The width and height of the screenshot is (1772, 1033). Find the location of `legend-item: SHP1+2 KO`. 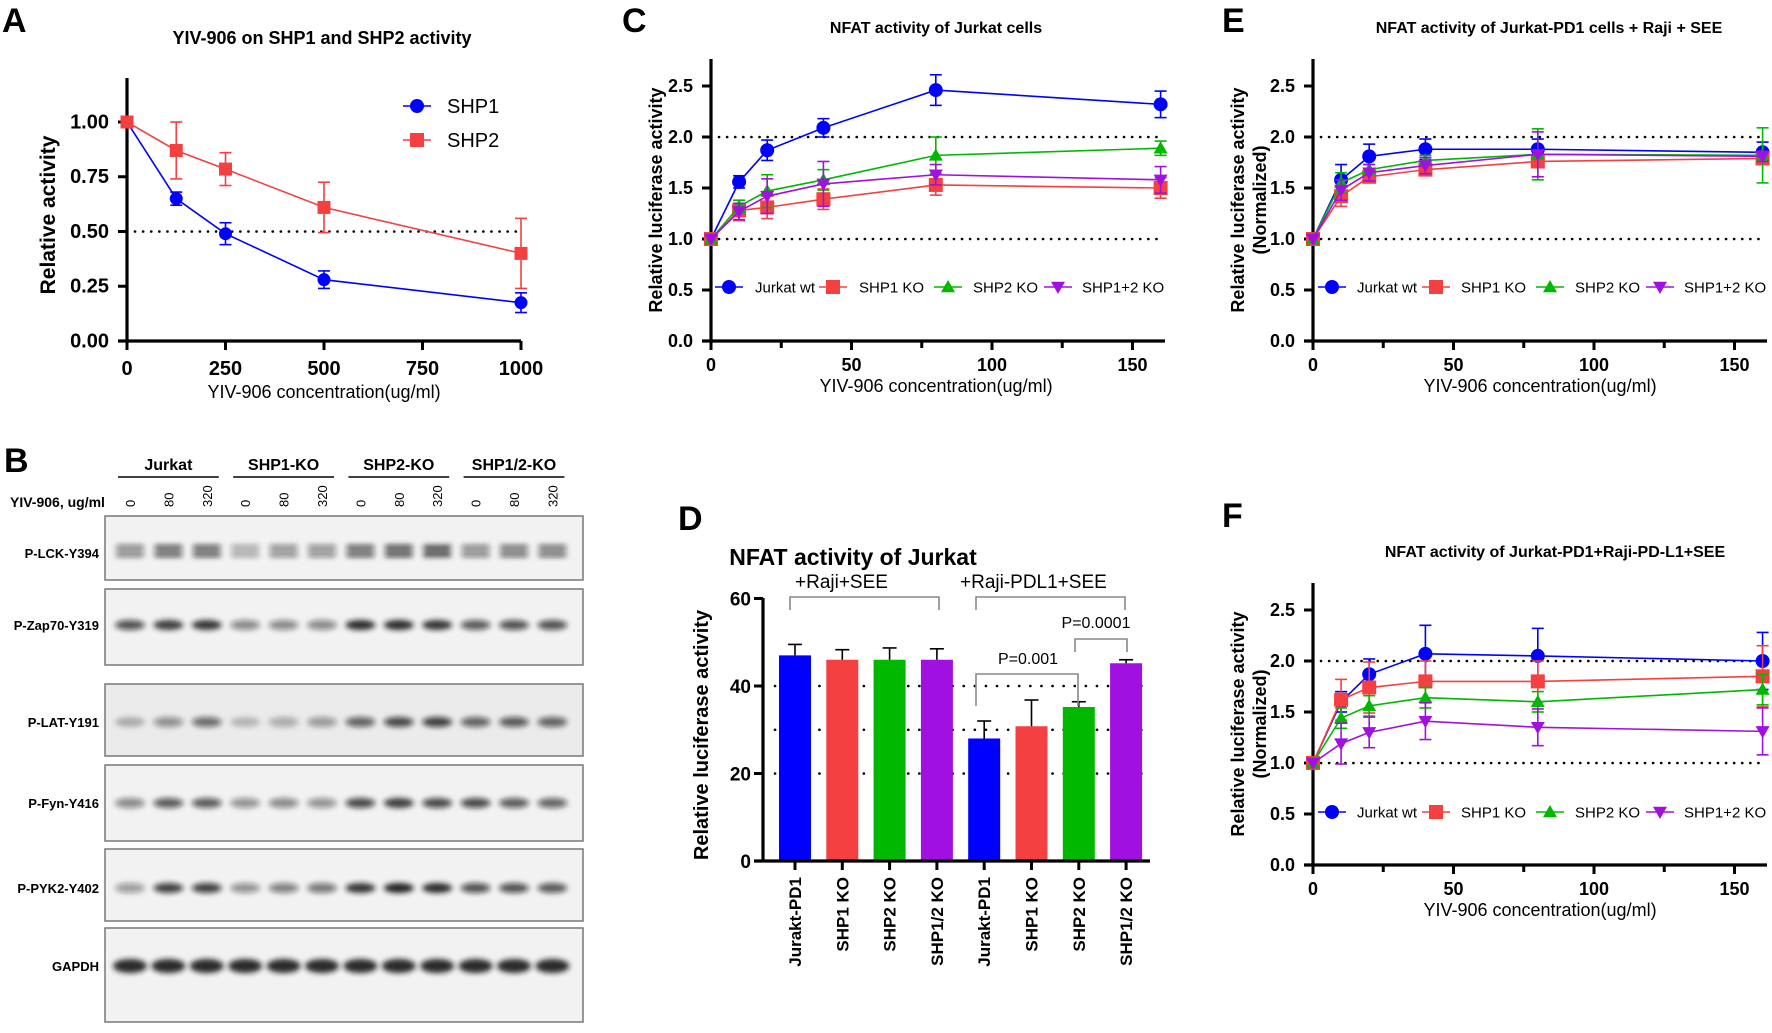

legend-item: SHP1+2 KO is located at coordinates (1104, 287).